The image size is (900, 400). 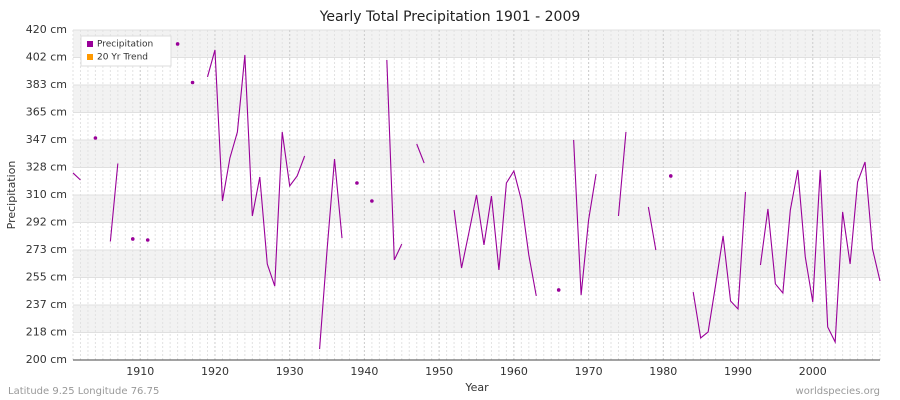 I want to click on y-tick-label: 365 cm, so click(x=46, y=112).